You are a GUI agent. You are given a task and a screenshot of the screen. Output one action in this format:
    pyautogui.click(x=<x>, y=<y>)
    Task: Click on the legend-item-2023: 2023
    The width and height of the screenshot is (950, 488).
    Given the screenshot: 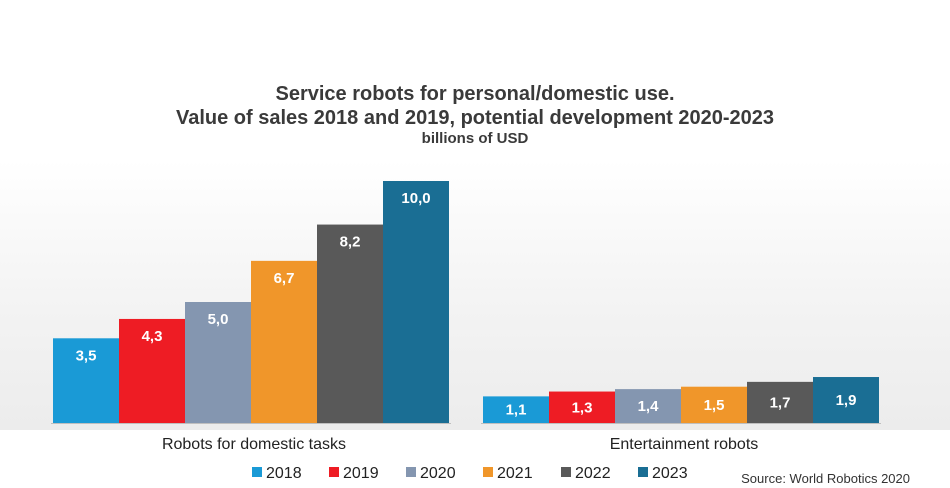 What is the action you would take?
    pyautogui.click(x=663, y=473)
    